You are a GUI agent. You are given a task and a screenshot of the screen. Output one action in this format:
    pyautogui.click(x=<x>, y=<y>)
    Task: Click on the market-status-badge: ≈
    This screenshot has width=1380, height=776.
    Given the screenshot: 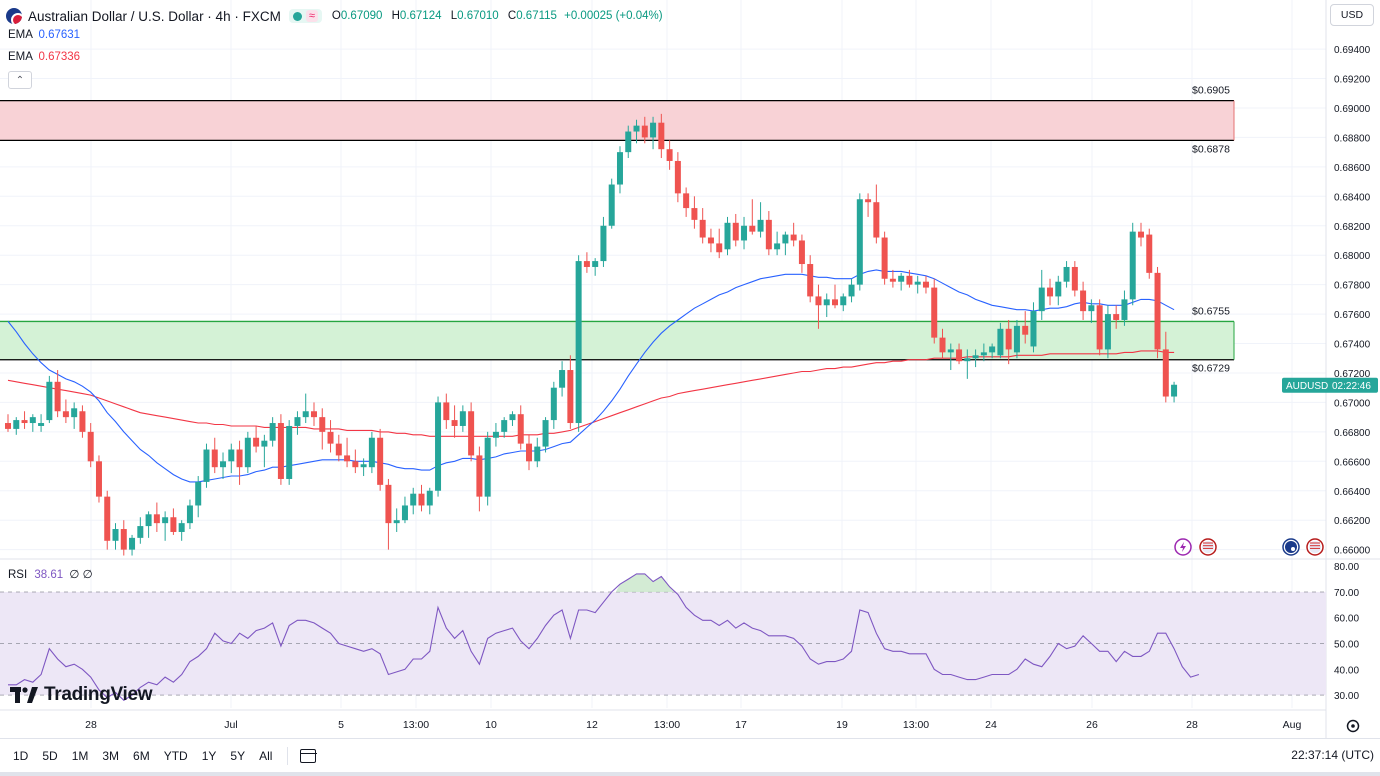 What is the action you would take?
    pyautogui.click(x=305, y=16)
    